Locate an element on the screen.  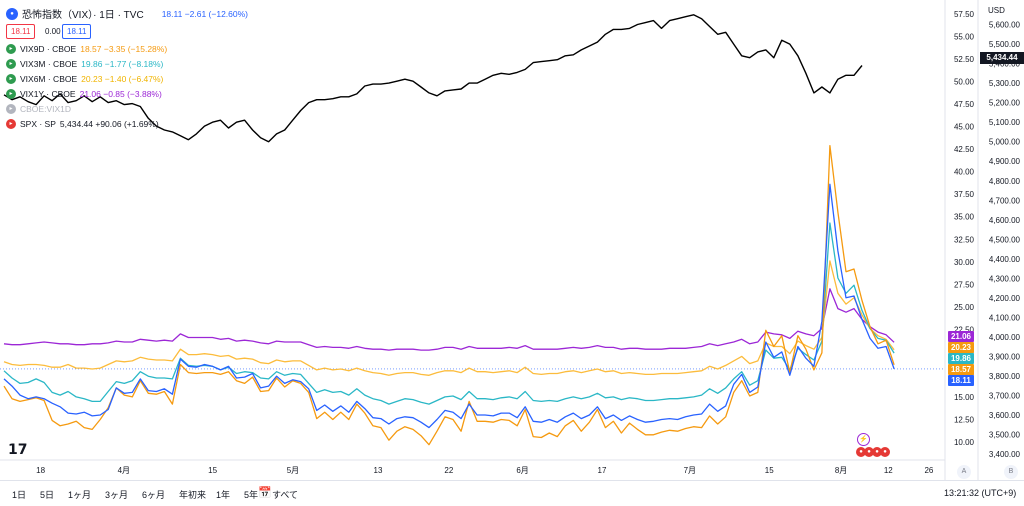
x-axis-tick: 4月 is located at coordinates (124, 470).